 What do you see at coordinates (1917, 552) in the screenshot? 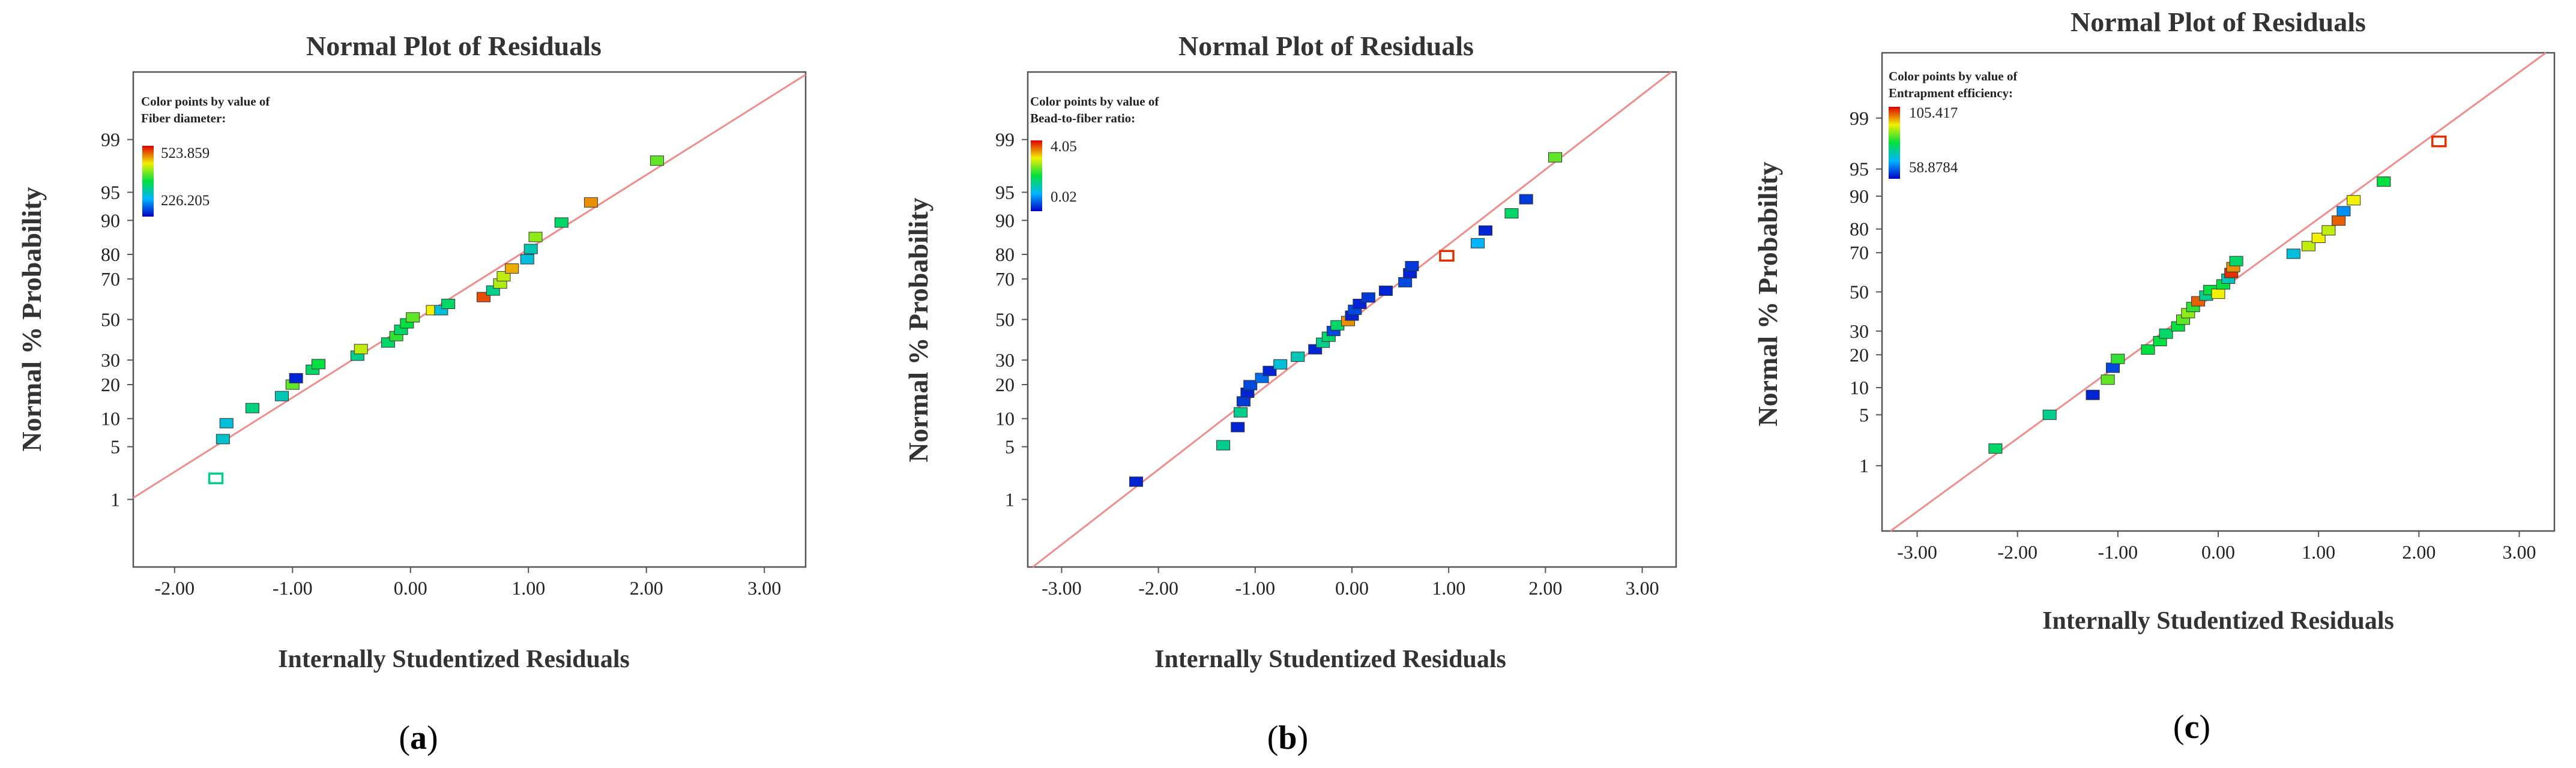
I see `x-tick-label: -3.00` at bounding box center [1917, 552].